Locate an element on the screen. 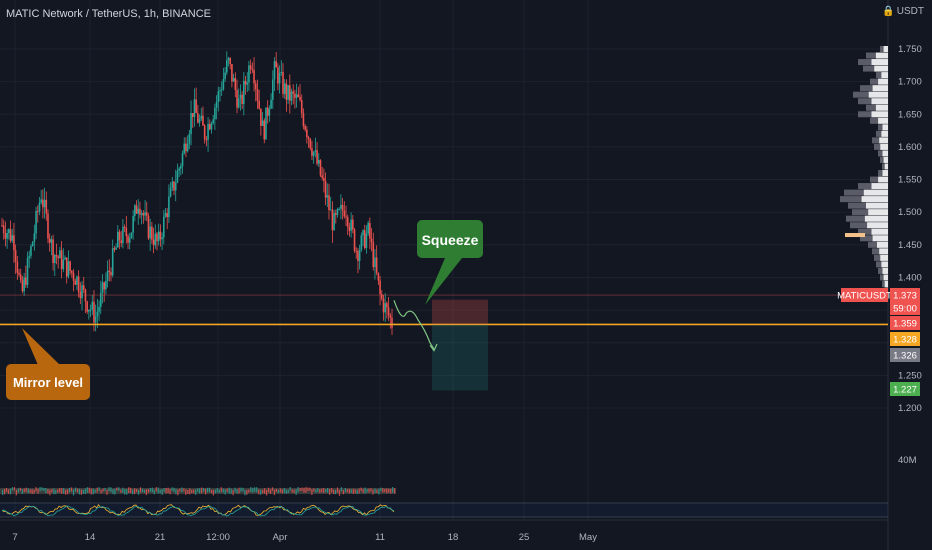  x-tick-label: 14 is located at coordinates (90, 537).